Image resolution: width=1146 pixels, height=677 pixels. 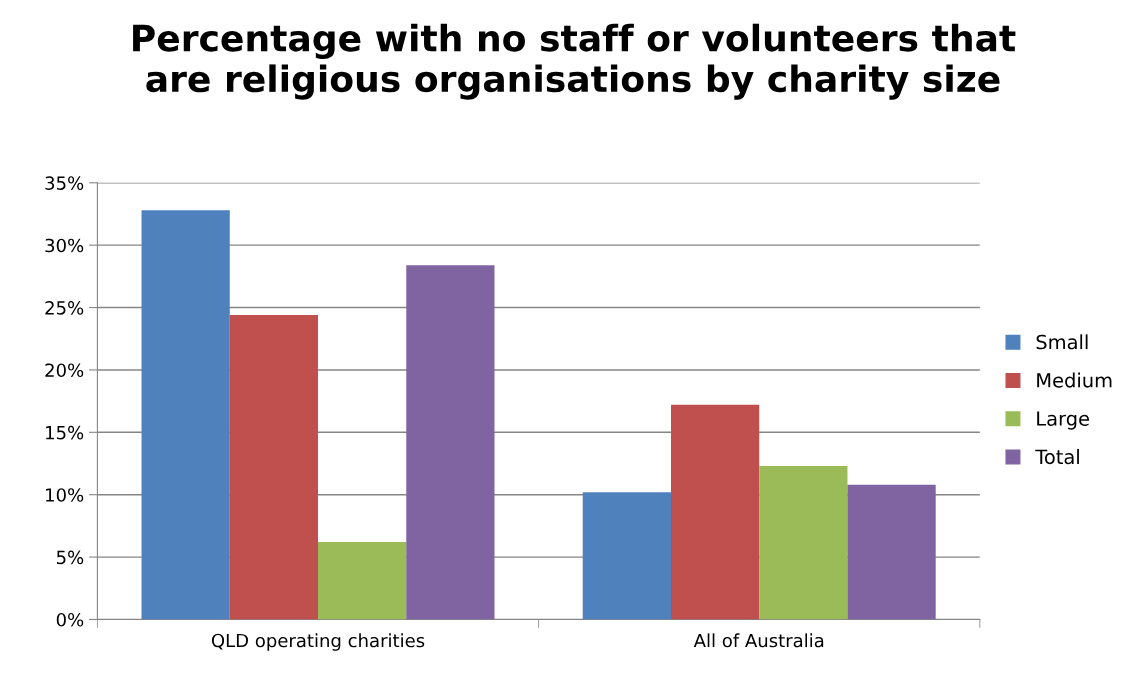 I want to click on legend-label: Large, so click(x=1063, y=420).